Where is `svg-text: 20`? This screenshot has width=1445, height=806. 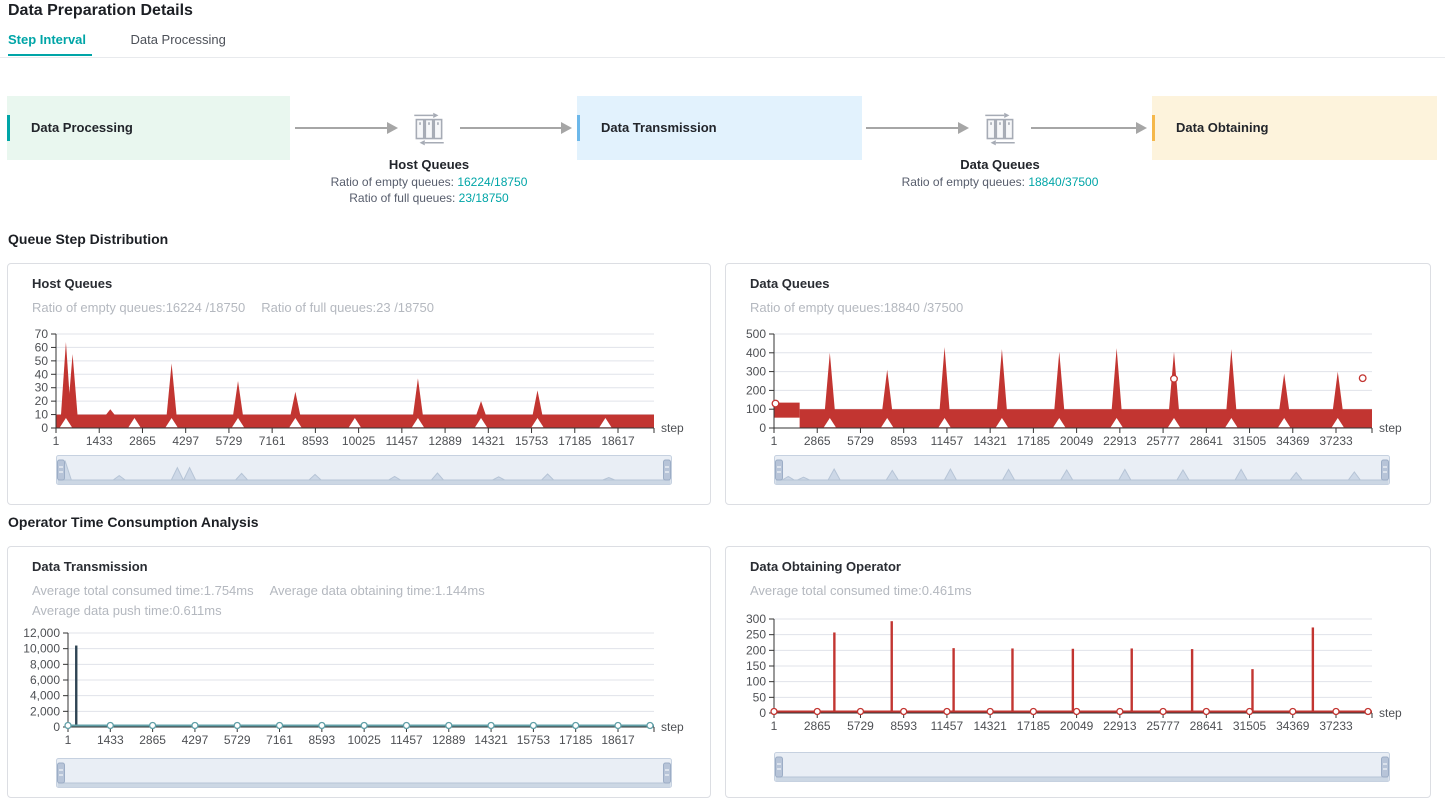 svg-text: 20 is located at coordinates (42, 401).